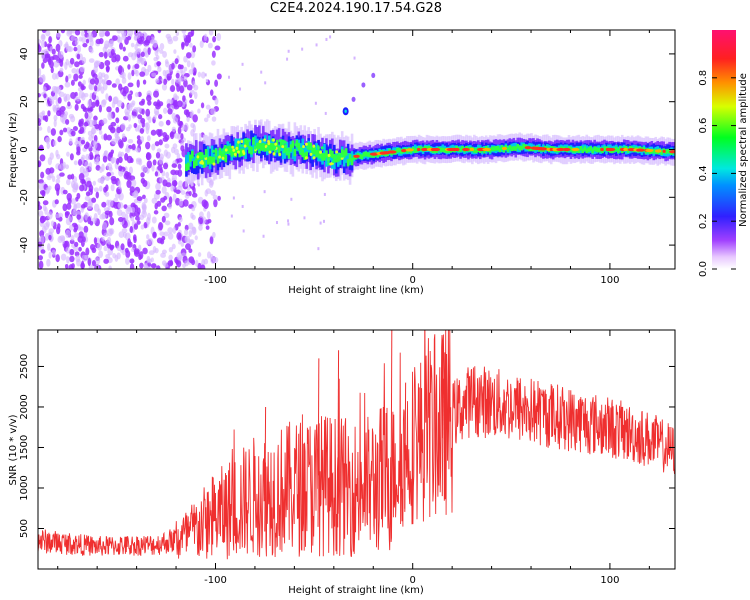 The image size is (750, 600). I want to click on spectrogram-ytick-label: 40, so click(24, 54).